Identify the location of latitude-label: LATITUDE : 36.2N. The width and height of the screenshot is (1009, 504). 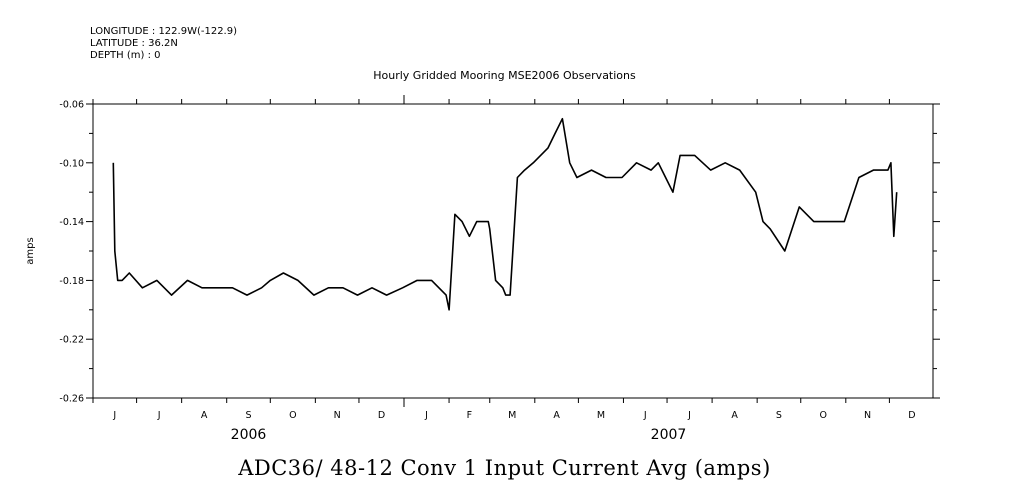
(134, 43).